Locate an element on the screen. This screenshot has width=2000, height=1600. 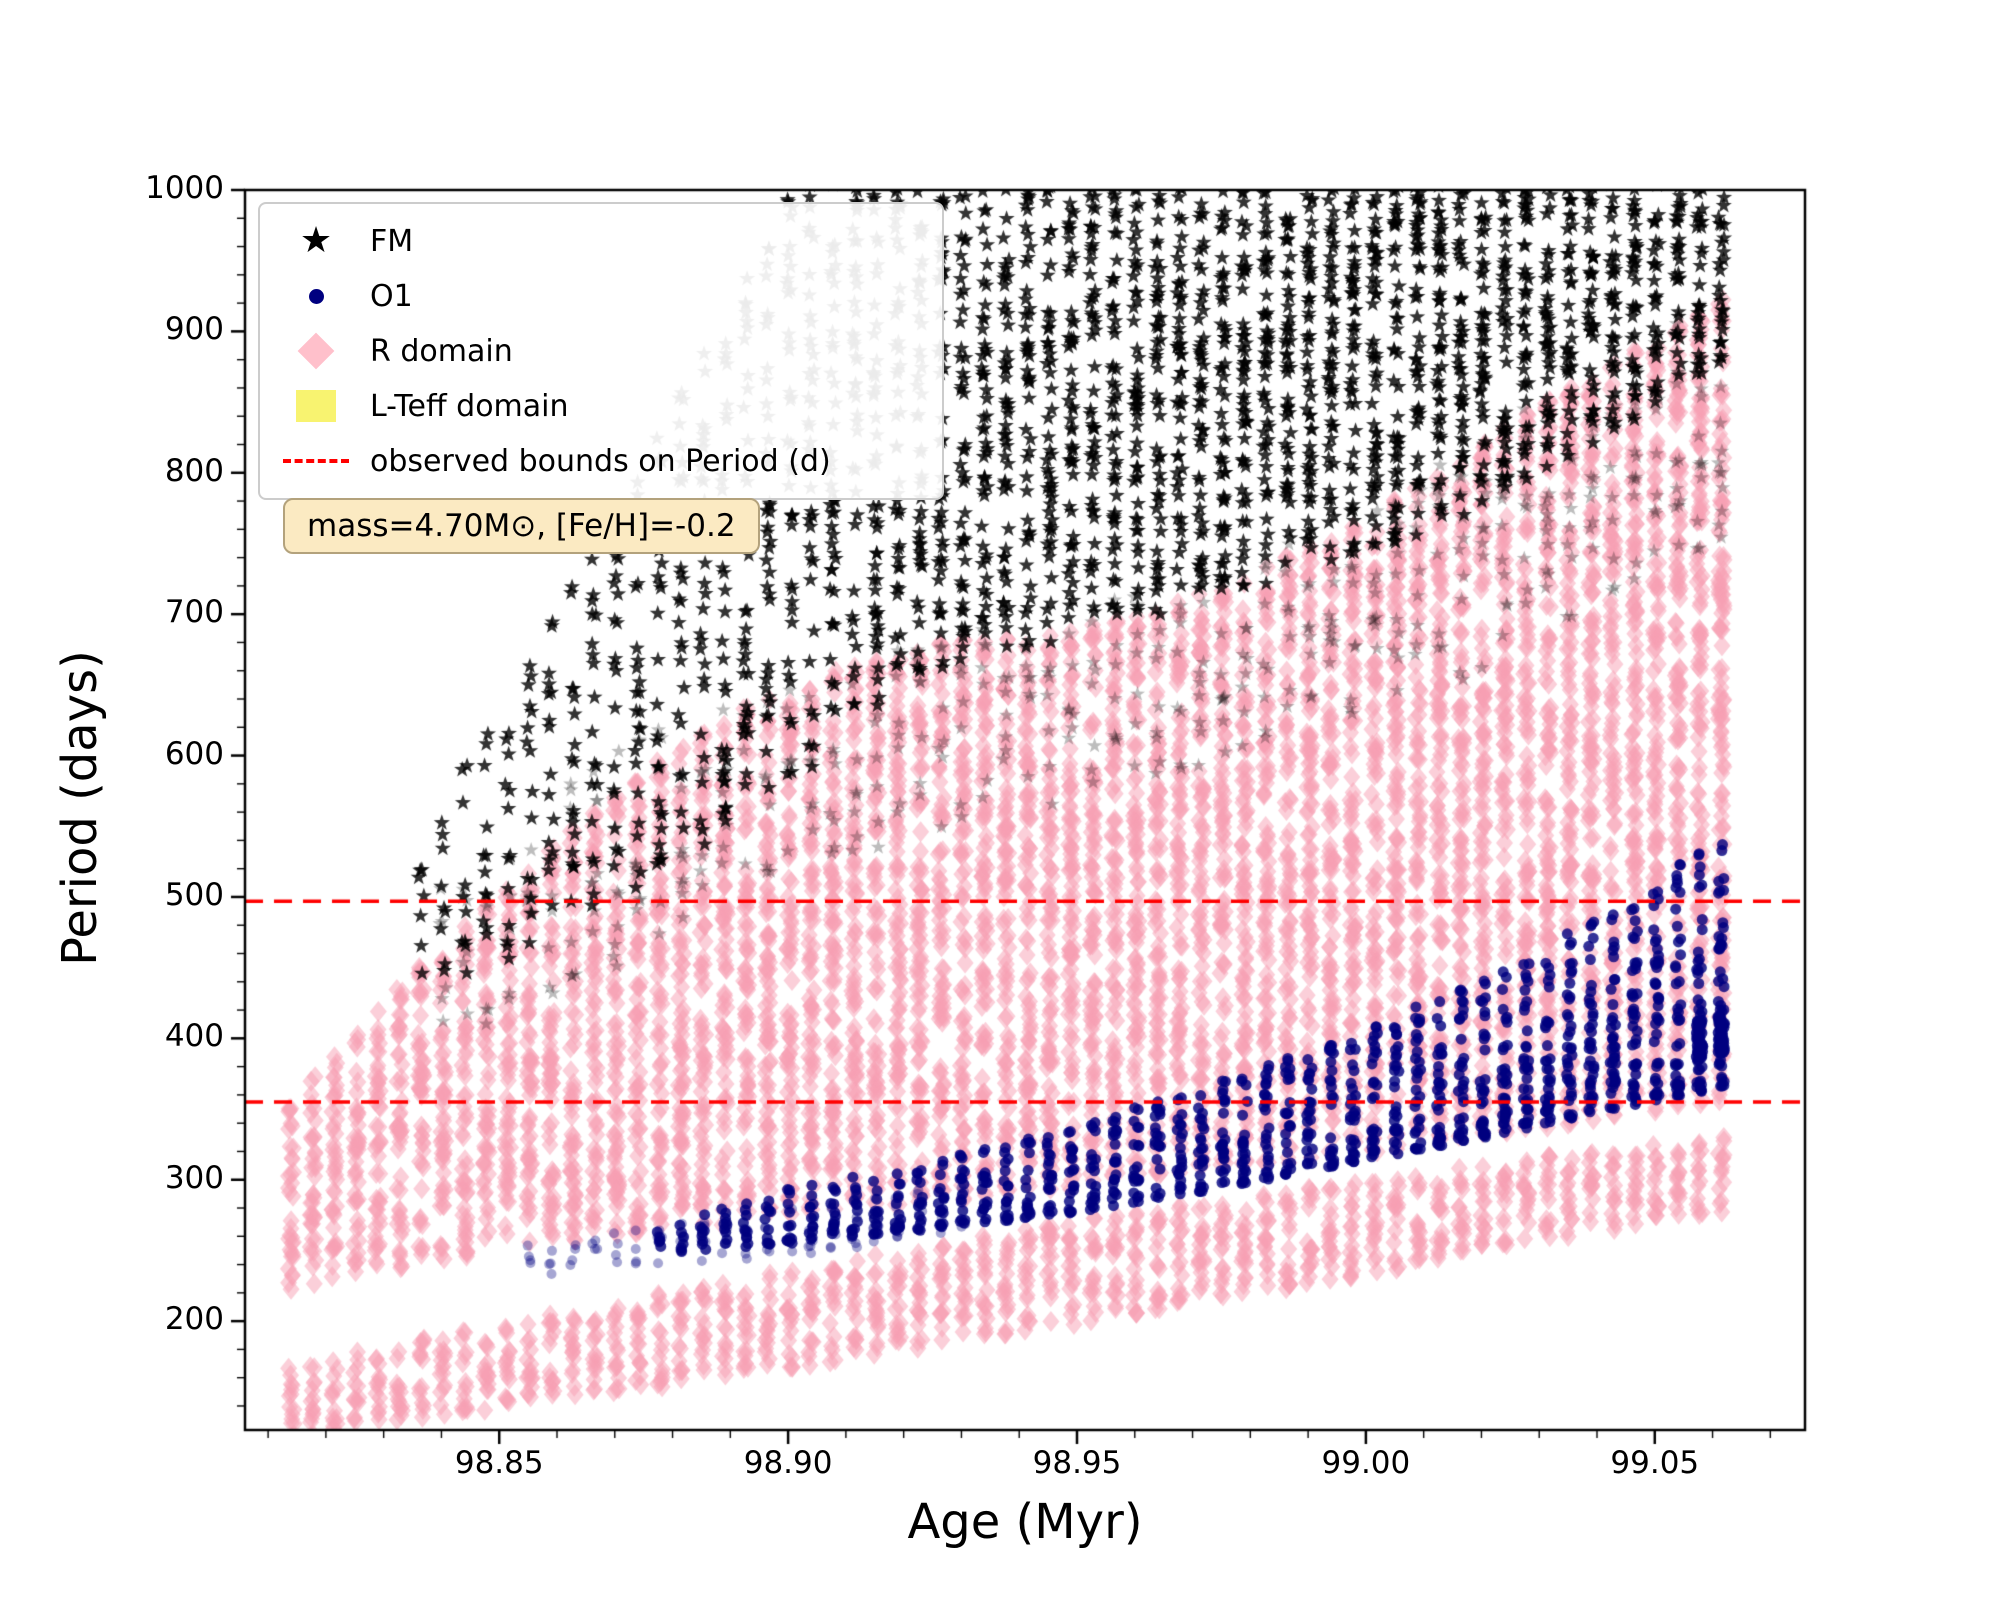
legend-item-label: O1 is located at coordinates (391, 296).